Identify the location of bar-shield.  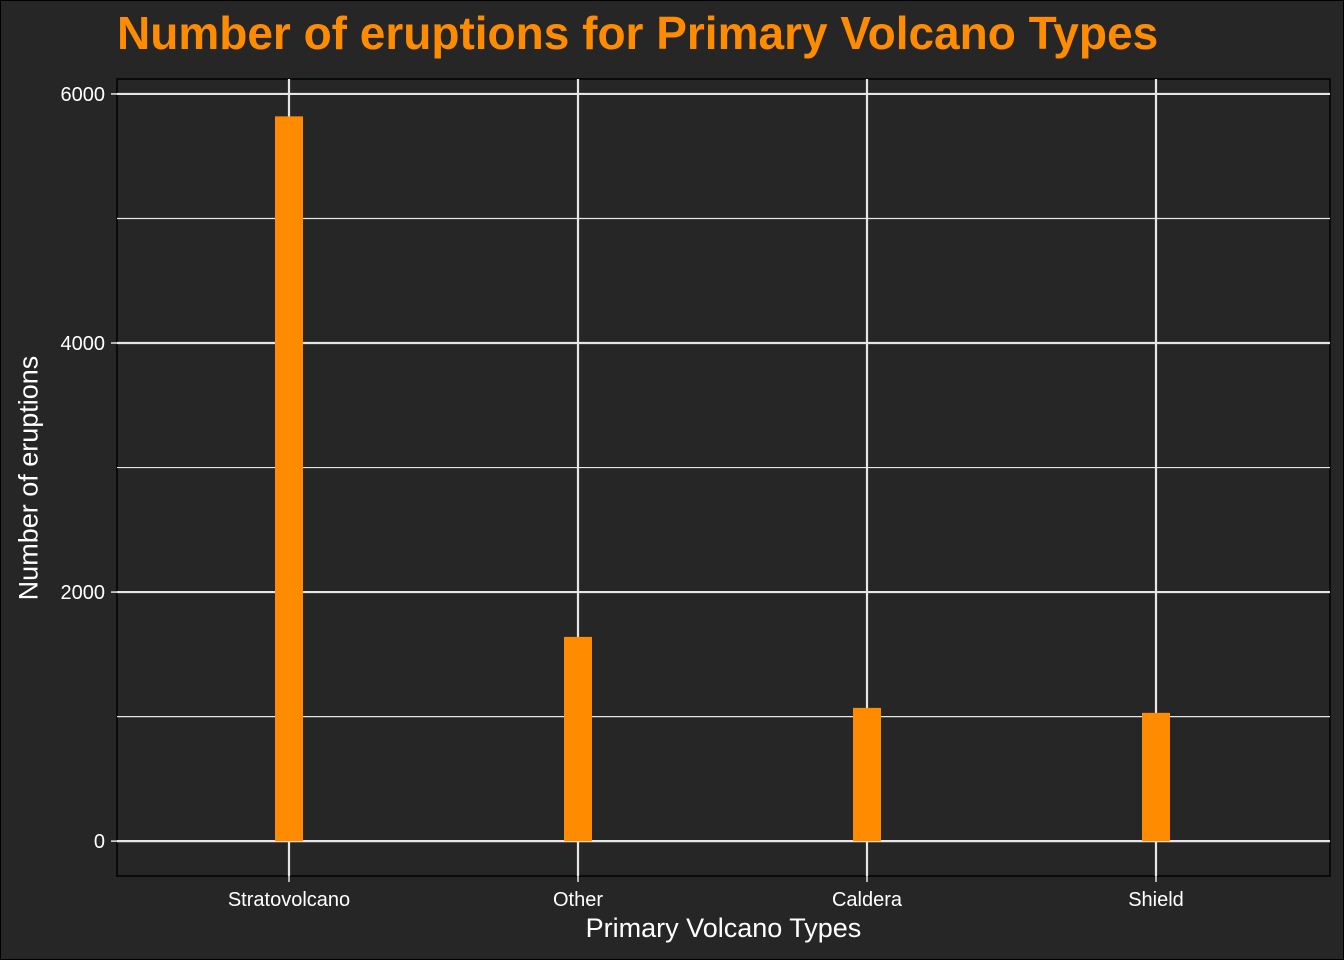
(1156, 777).